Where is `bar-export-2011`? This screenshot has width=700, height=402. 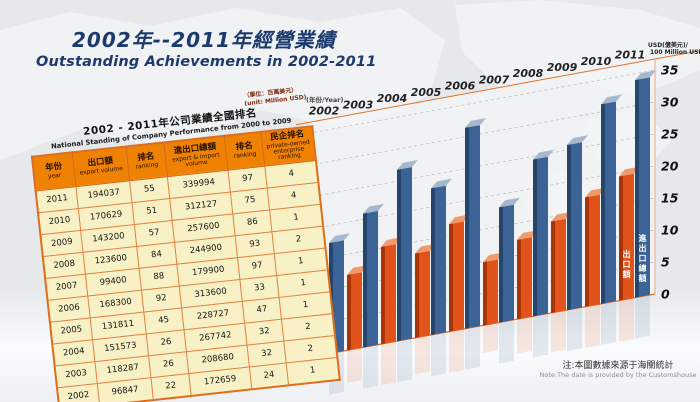
bar-export-2011 is located at coordinates (629, 254).